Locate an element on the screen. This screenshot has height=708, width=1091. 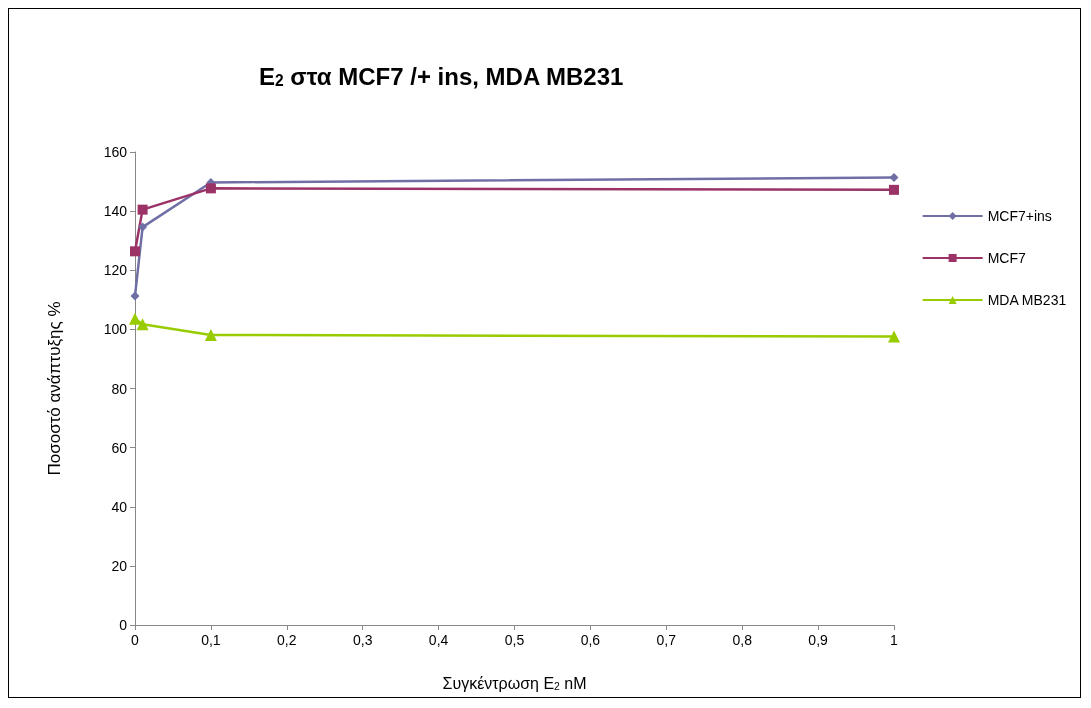
x-tick-label: 0,7 is located at coordinates (666, 640).